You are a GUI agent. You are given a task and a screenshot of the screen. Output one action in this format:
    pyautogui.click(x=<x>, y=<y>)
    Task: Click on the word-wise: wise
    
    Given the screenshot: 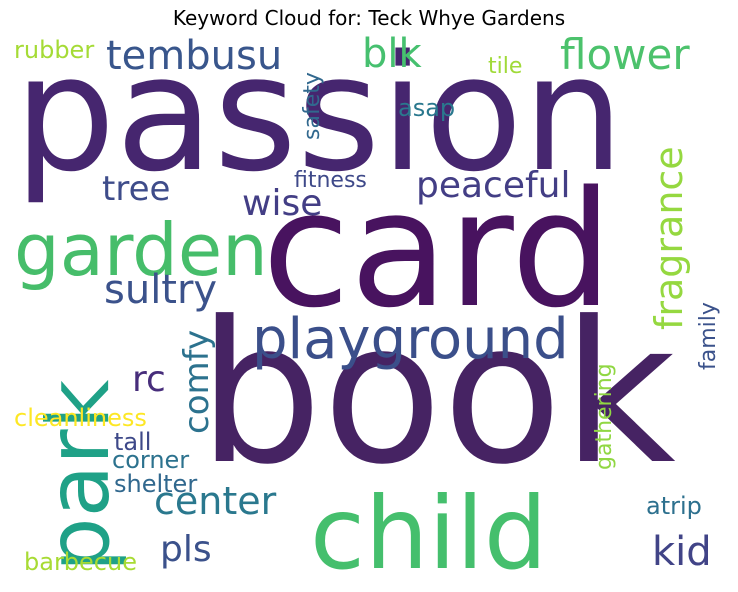 What is the action you would take?
    pyautogui.click(x=282, y=203)
    